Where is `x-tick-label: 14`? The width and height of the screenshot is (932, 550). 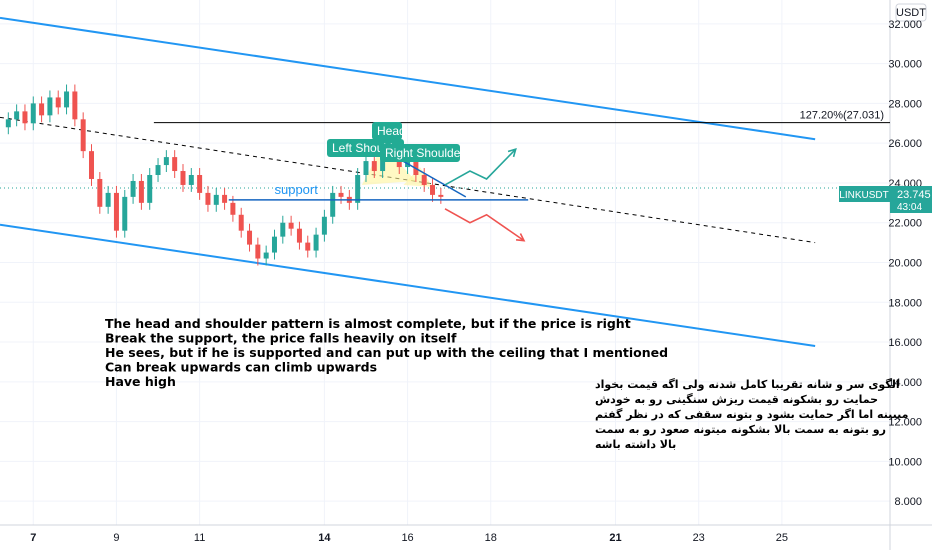
x-tick-label: 14 is located at coordinates (324, 538).